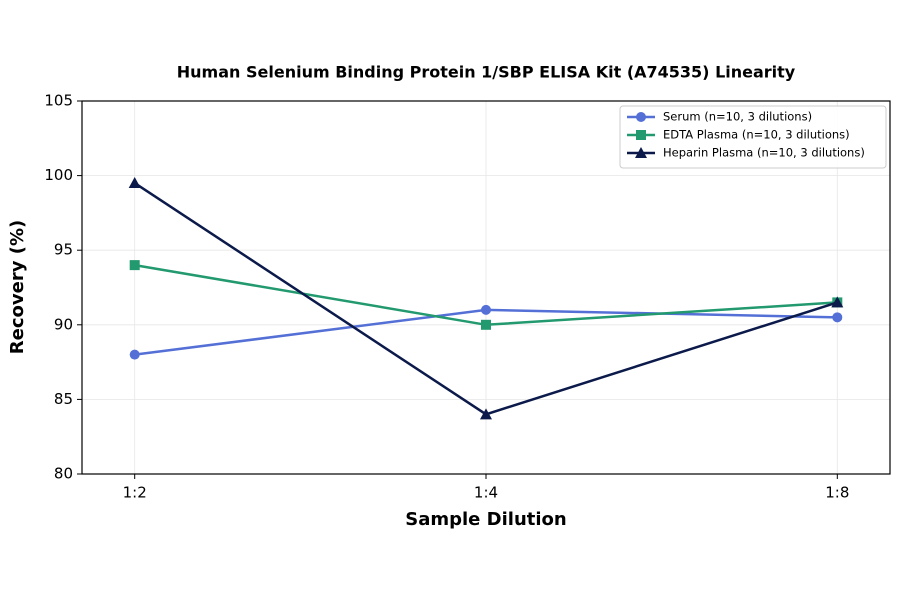 The image size is (900, 594). I want to click on y-tick-label: 105, so click(58, 101).